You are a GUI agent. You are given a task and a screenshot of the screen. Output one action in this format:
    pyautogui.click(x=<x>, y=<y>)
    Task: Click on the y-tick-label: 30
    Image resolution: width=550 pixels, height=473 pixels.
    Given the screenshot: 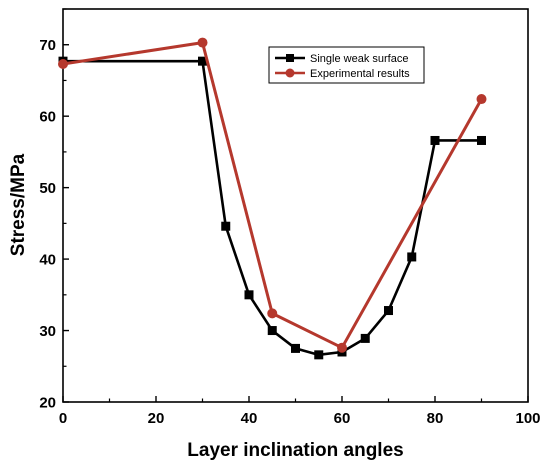 What is the action you would take?
    pyautogui.click(x=47, y=331)
    